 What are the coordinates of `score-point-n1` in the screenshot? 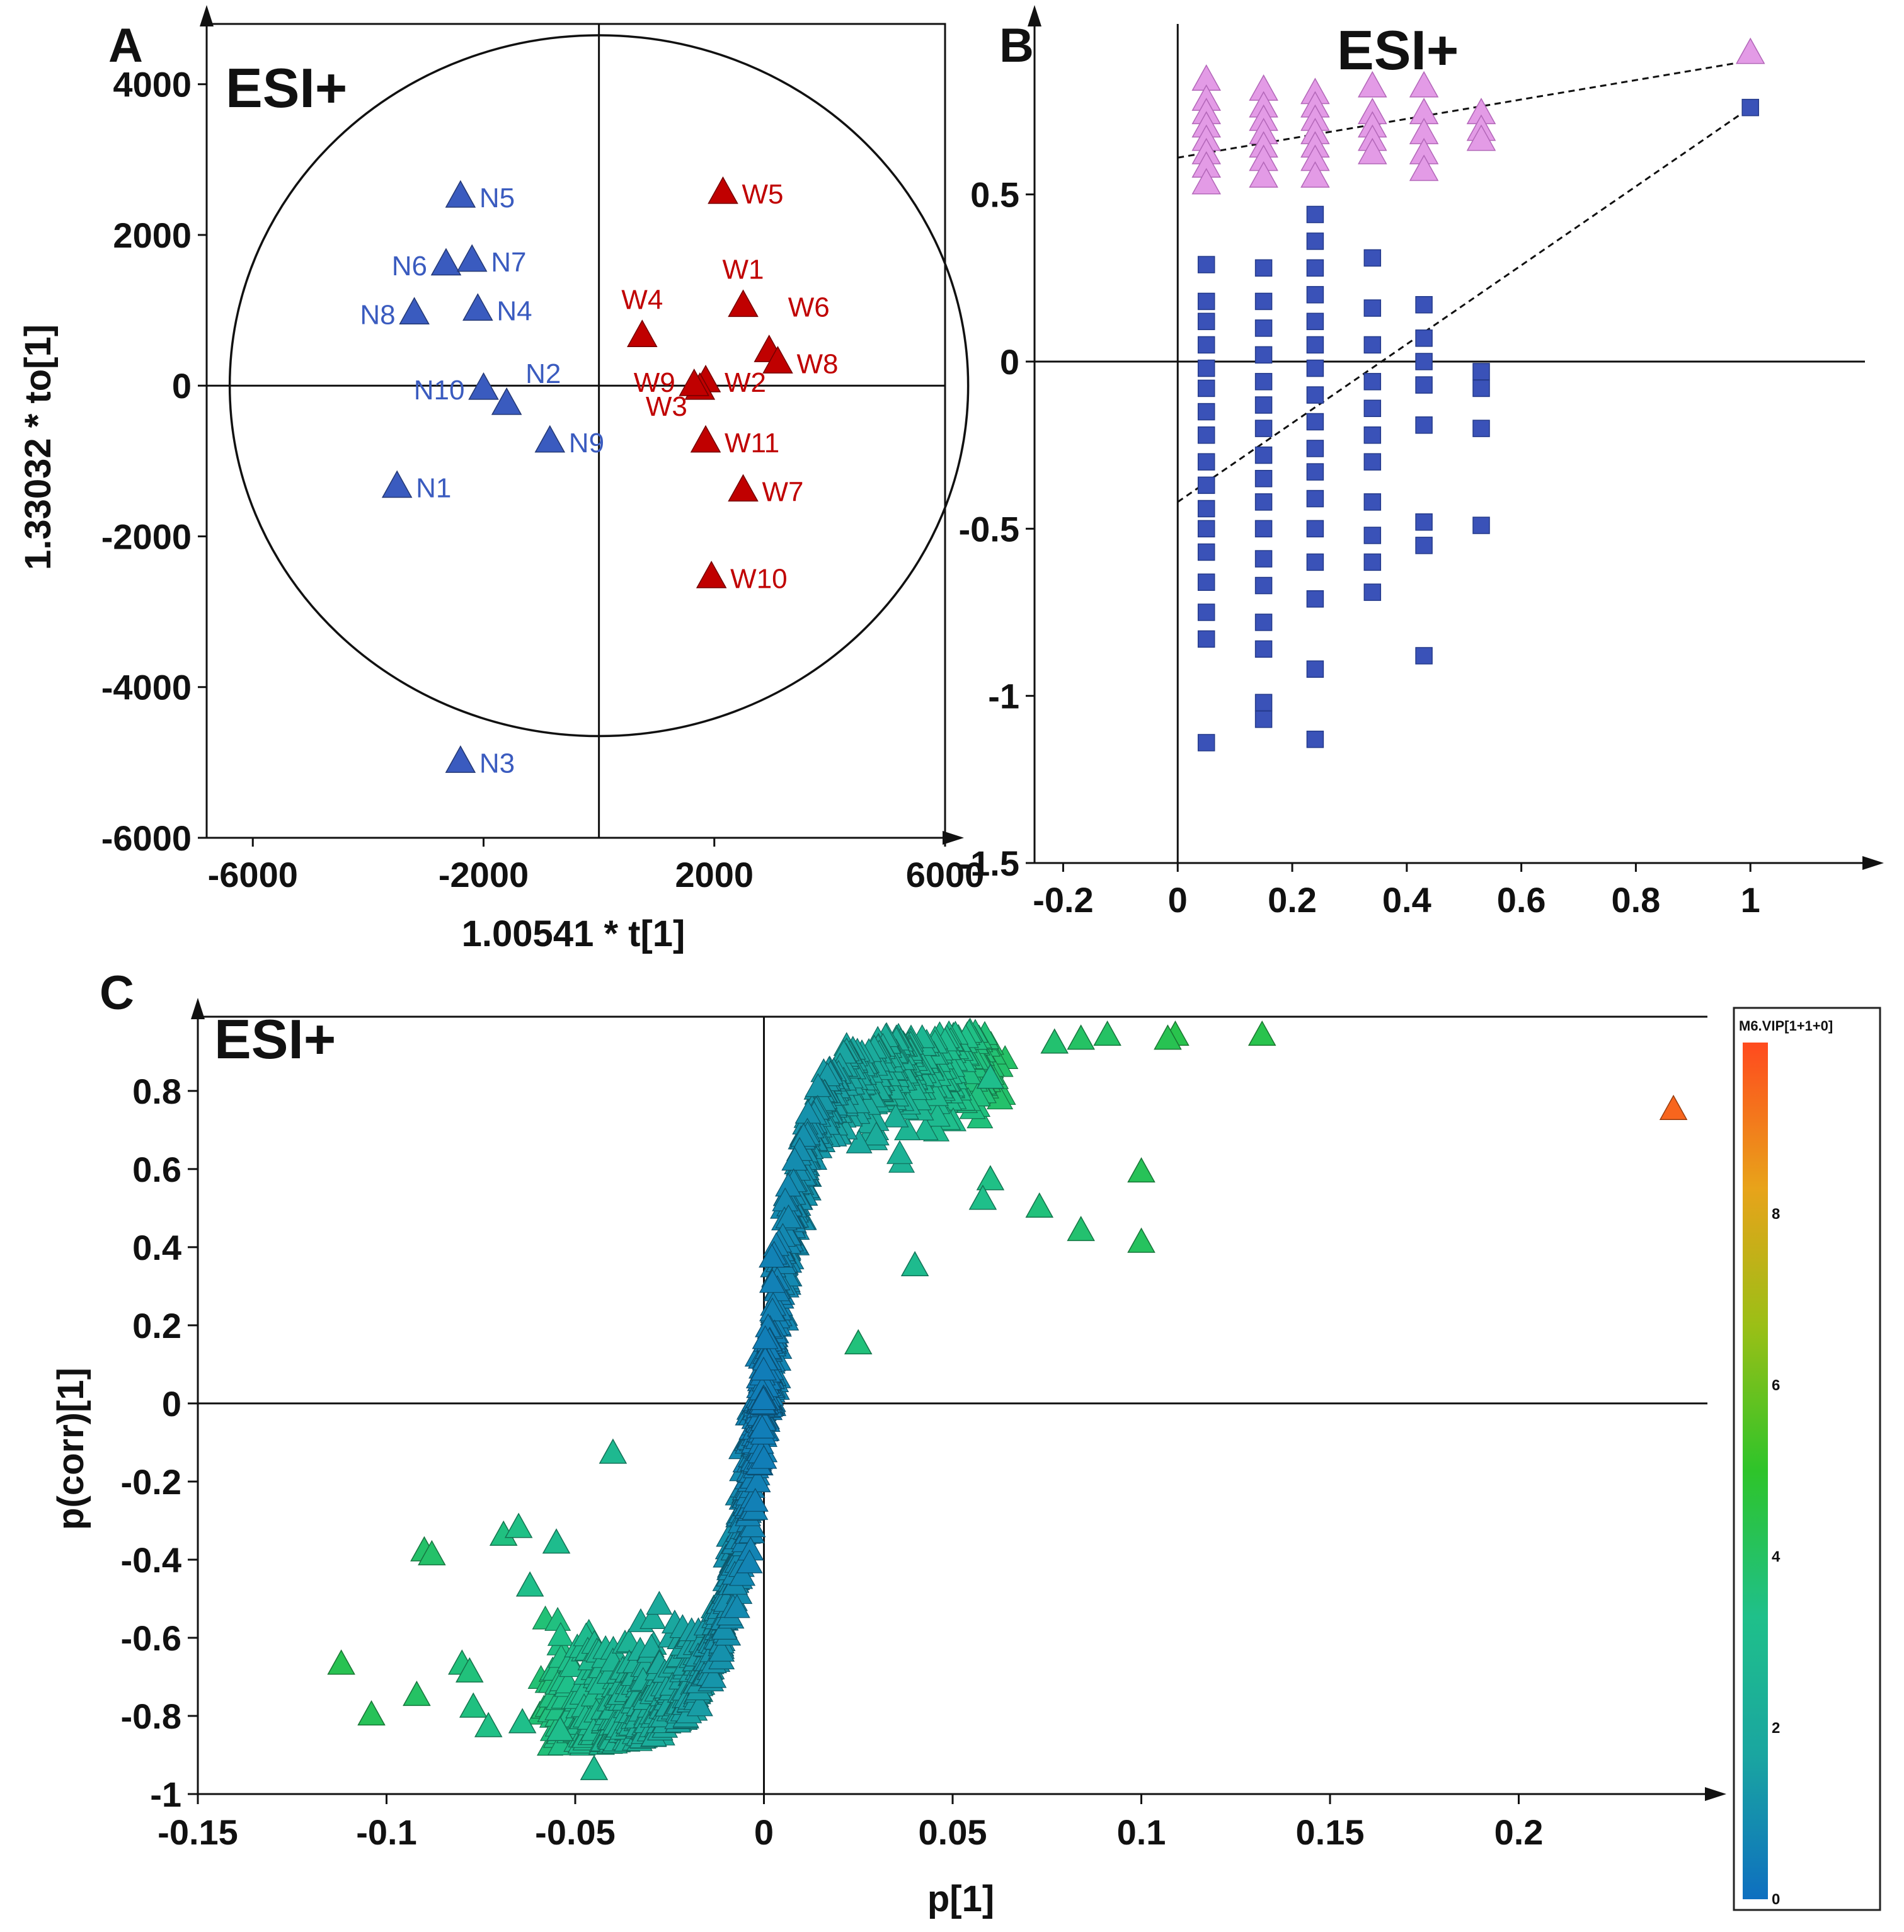 It's located at (397, 484).